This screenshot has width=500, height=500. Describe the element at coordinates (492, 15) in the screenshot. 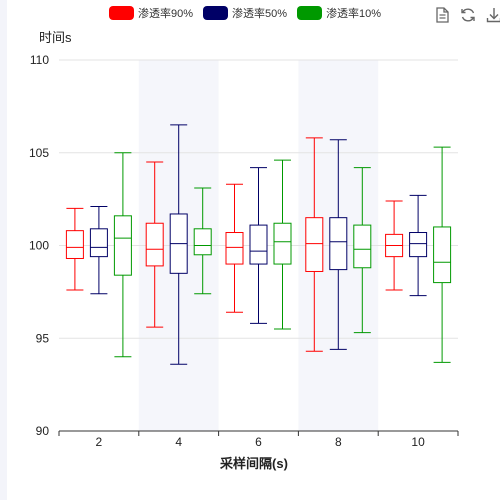

I see `download-icon` at that location.